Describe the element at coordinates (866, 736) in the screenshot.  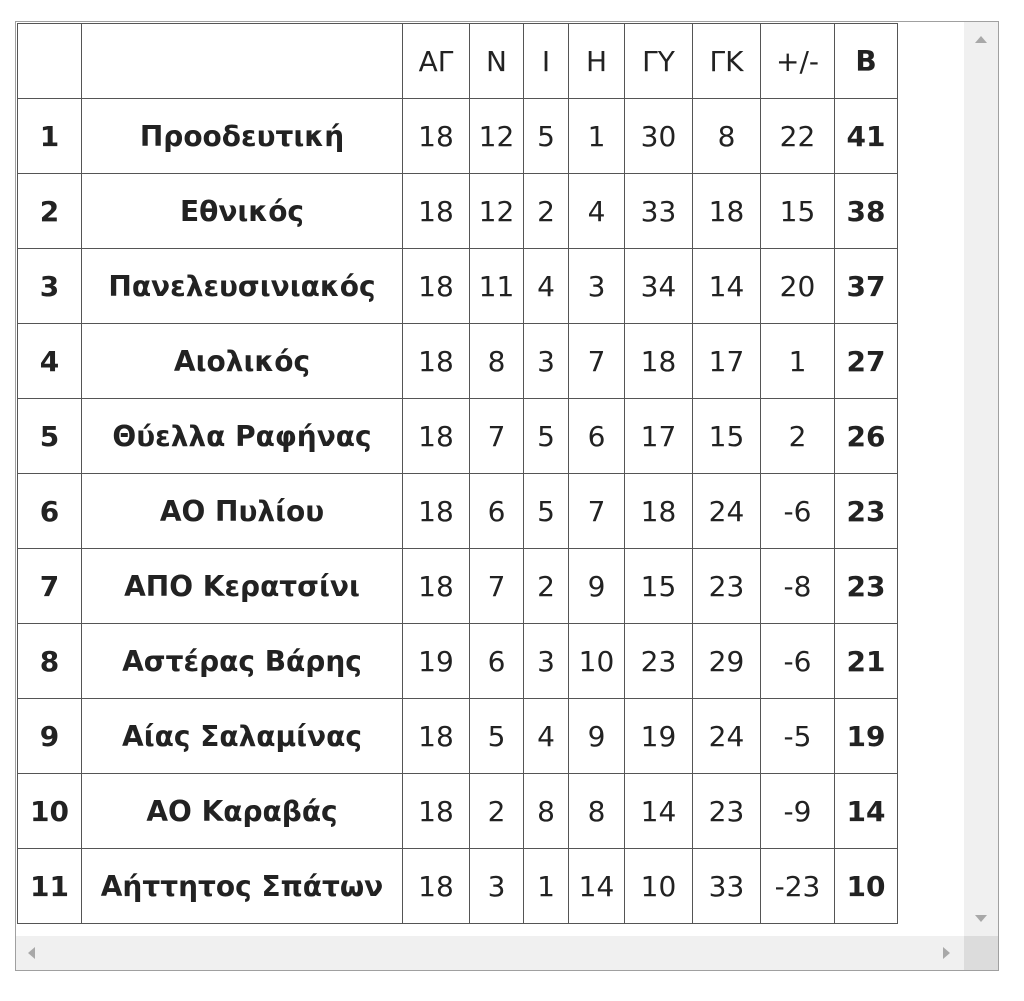
I see `points-cell: 19` at that location.